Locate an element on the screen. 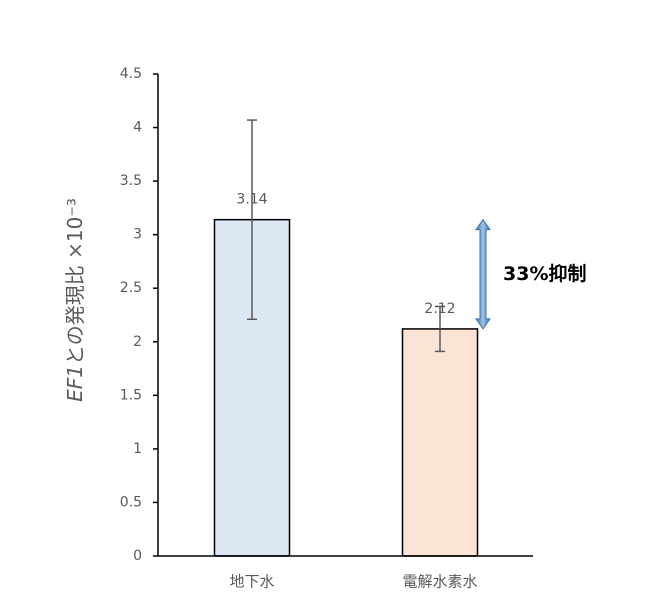  y-tick-label: 2.5 is located at coordinates (131, 288).